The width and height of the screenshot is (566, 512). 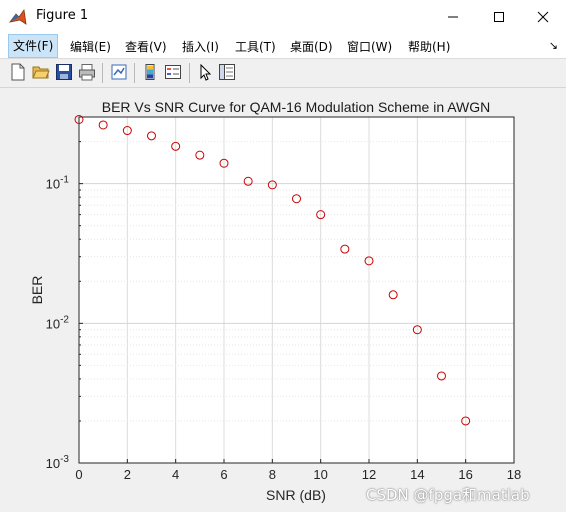 What do you see at coordinates (64, 72) in the screenshot?
I see `save-icon` at bounding box center [64, 72].